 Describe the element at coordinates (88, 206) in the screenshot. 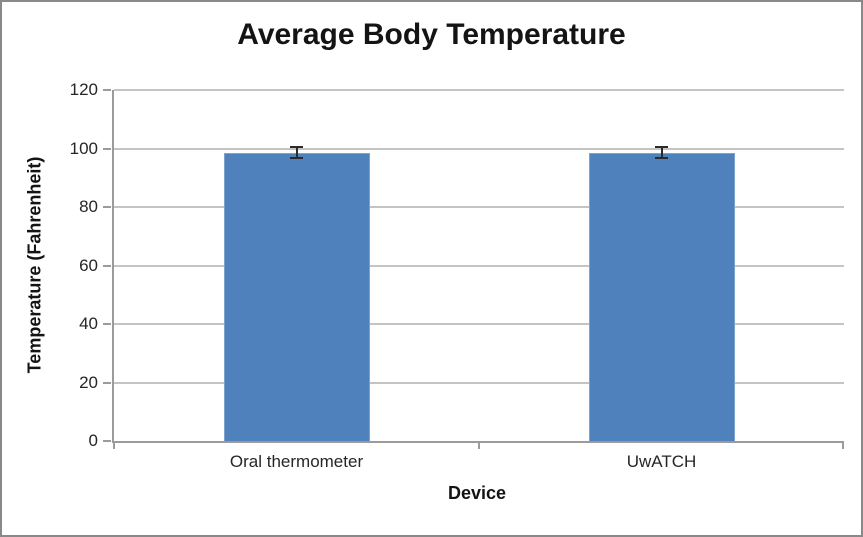

I see `y-tick-label: 80` at that location.